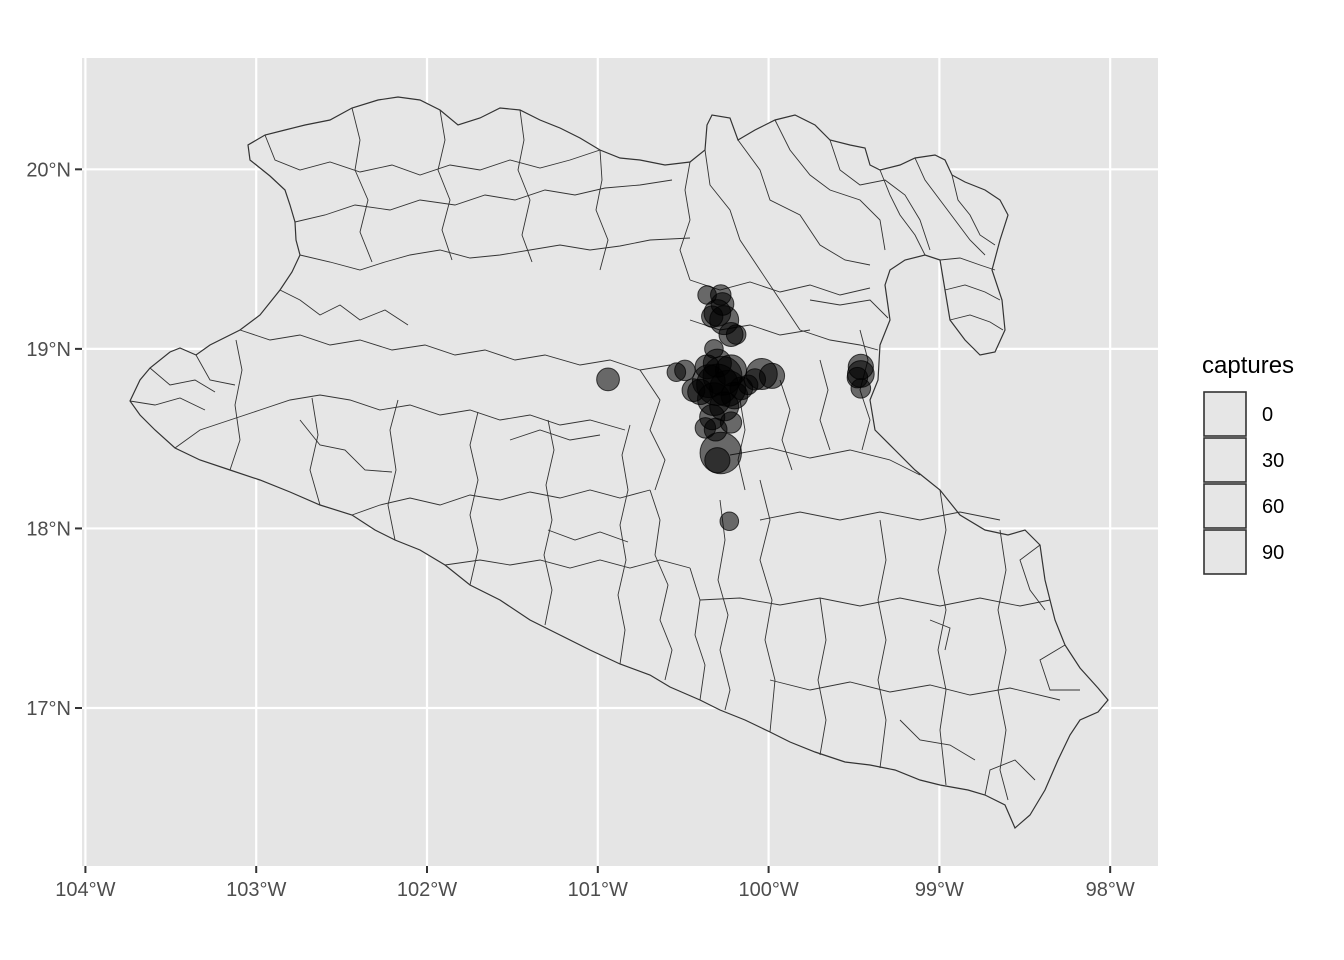  What do you see at coordinates (48, 709) in the screenshot?
I see `y-tick-label: 17°N` at bounding box center [48, 709].